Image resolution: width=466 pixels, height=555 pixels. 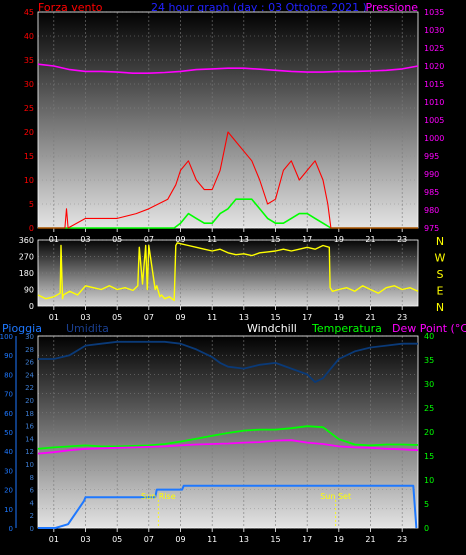 I want to click on dewpoint-series, so click(x=228, y=447).